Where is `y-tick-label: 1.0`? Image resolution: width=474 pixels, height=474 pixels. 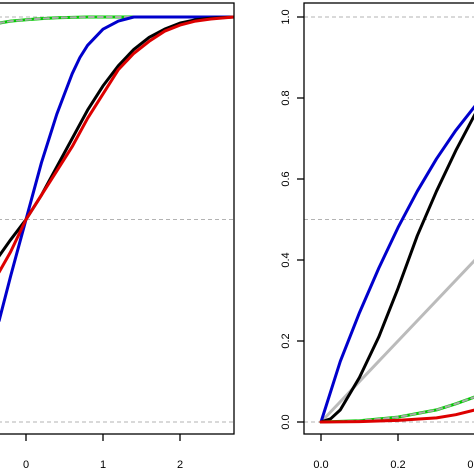
y-tick-label: 1.0 is located at coordinates (286, 16).